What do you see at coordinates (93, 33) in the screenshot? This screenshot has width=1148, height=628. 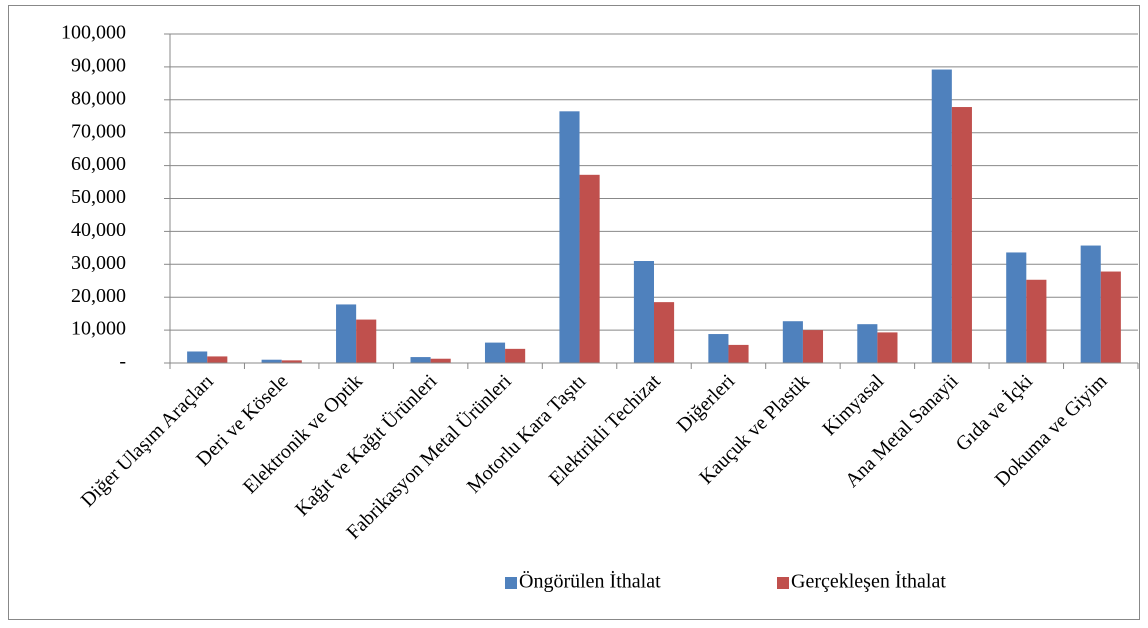 I see `y-tick-label: 100,000` at bounding box center [93, 33].